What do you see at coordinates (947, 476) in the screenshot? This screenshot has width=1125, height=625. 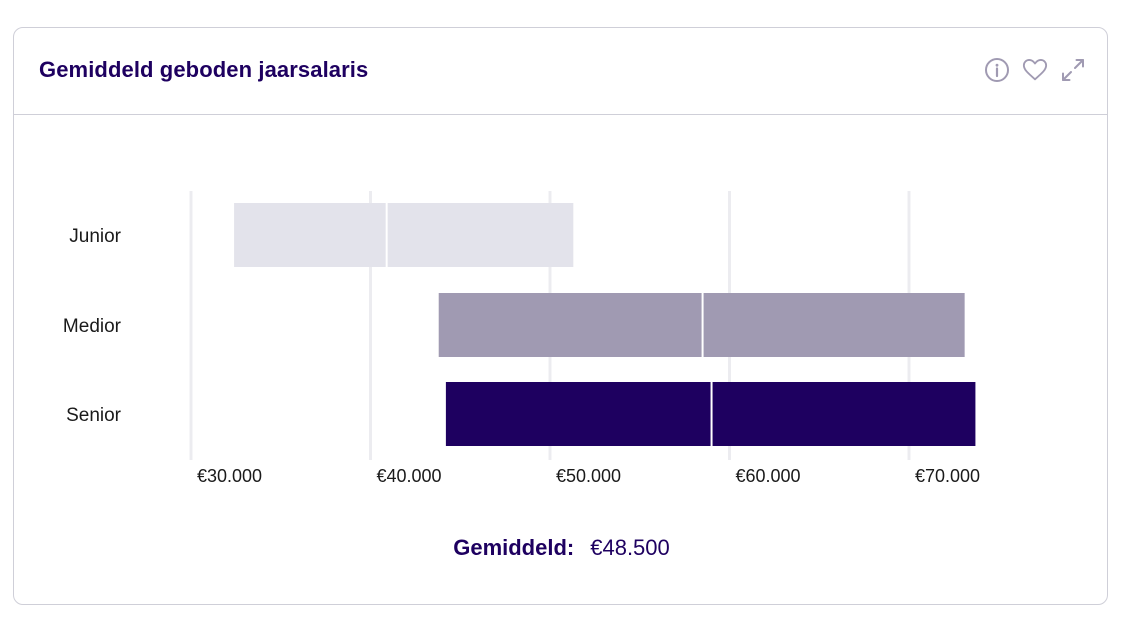 I see `x-tick-label: €70.000` at bounding box center [947, 476].